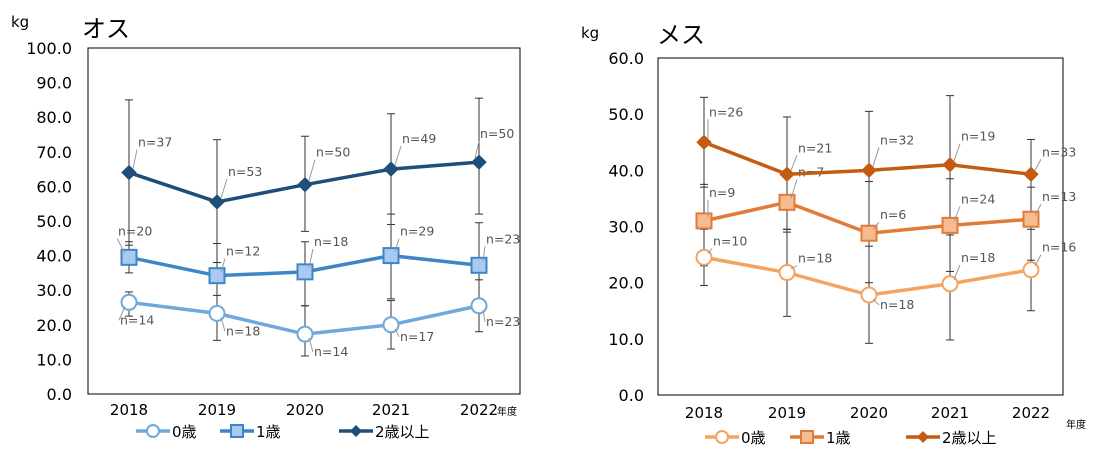 The width and height of the screenshot is (1094, 453). Describe the element at coordinates (155, 142) in the screenshot. I see `male-data-label: n=37` at that location.